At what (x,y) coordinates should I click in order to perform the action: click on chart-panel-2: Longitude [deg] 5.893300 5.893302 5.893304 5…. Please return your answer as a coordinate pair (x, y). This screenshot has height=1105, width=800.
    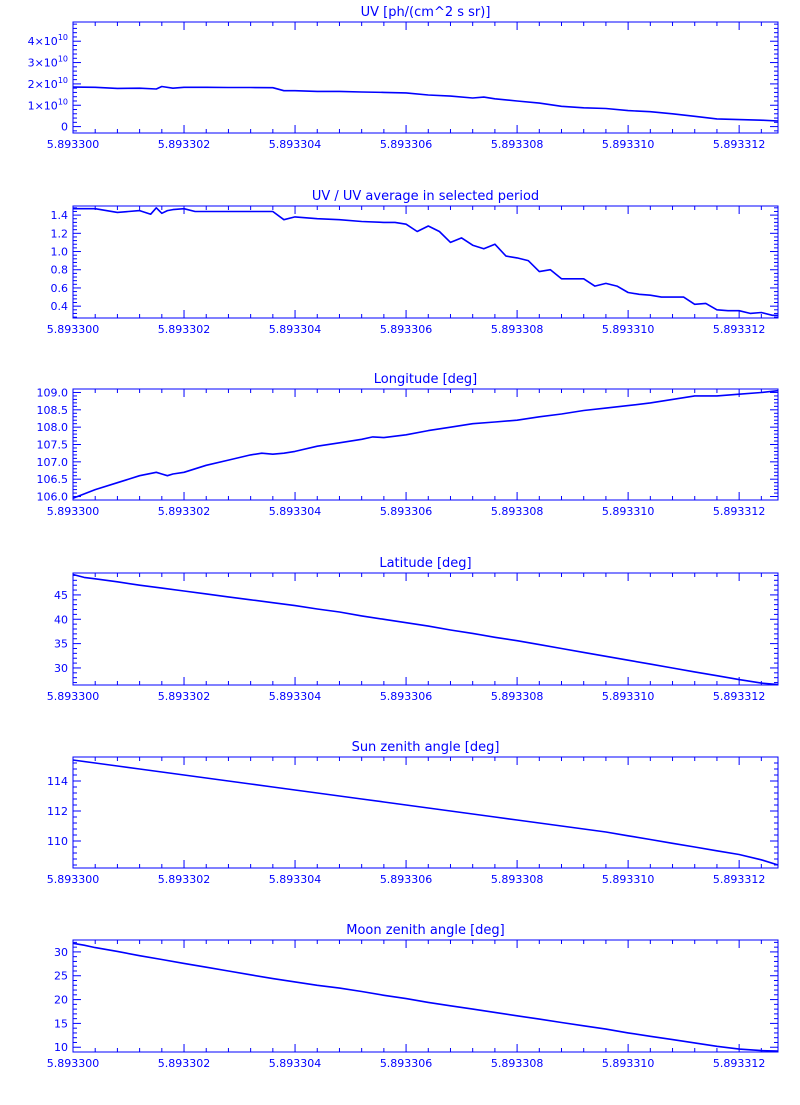
    Looking at the image, I should click on (408, 445).